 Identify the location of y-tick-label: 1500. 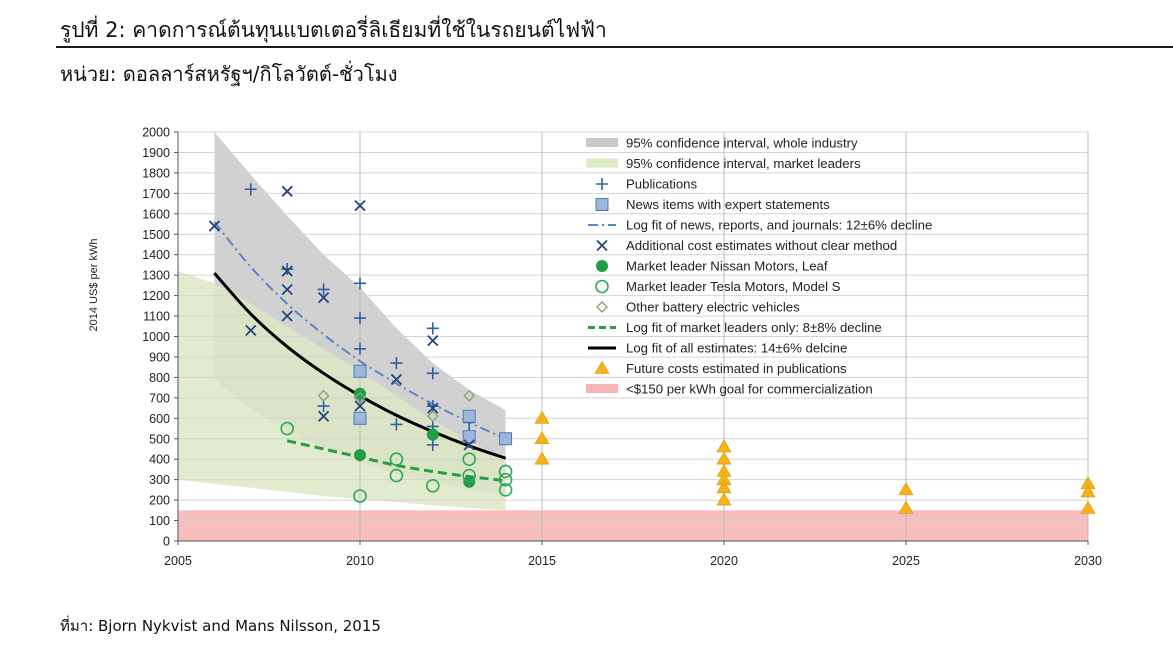
(156, 235).